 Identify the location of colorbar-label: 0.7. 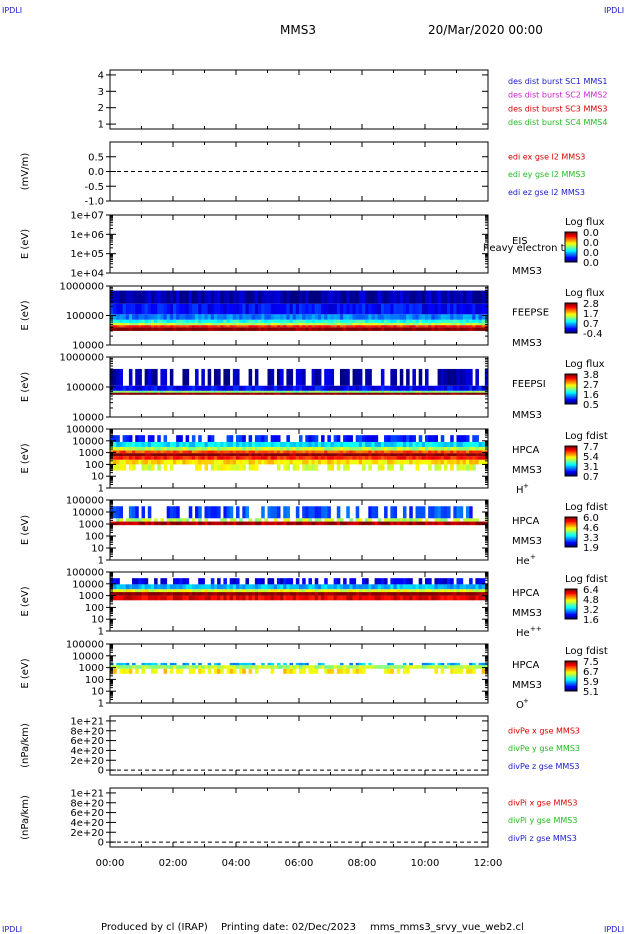
(591, 324).